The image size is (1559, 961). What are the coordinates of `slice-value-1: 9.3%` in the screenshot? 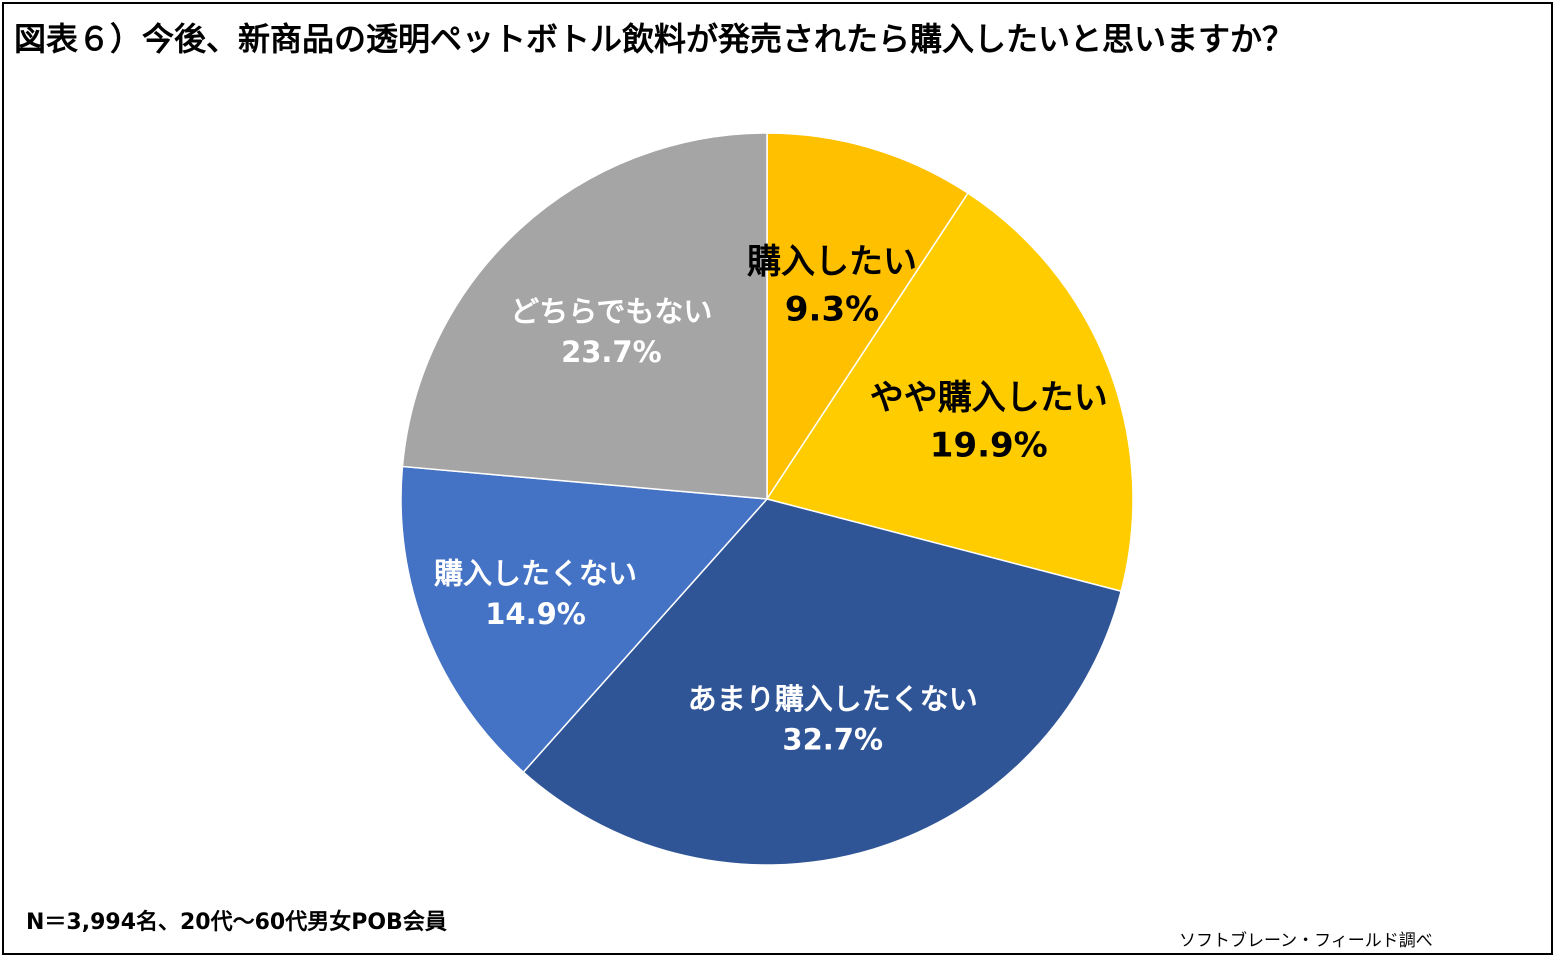 It's located at (832, 310).